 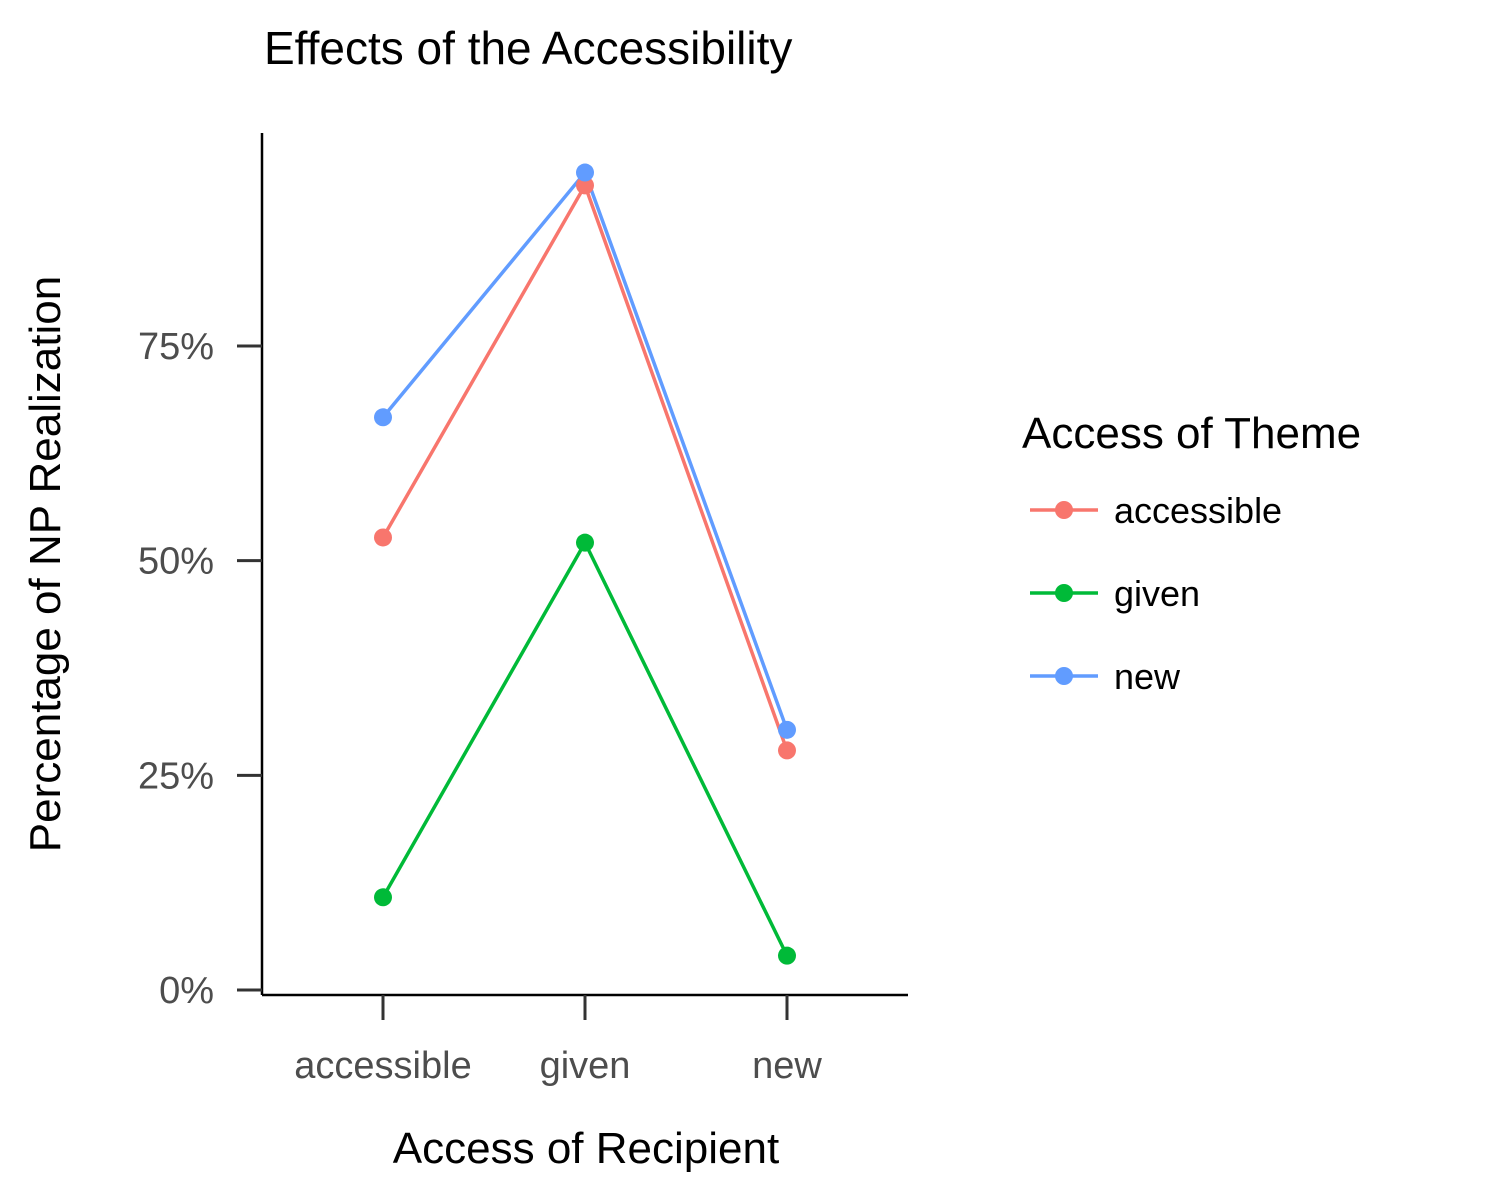 I want to click on series-line-new, so click(x=585, y=450).